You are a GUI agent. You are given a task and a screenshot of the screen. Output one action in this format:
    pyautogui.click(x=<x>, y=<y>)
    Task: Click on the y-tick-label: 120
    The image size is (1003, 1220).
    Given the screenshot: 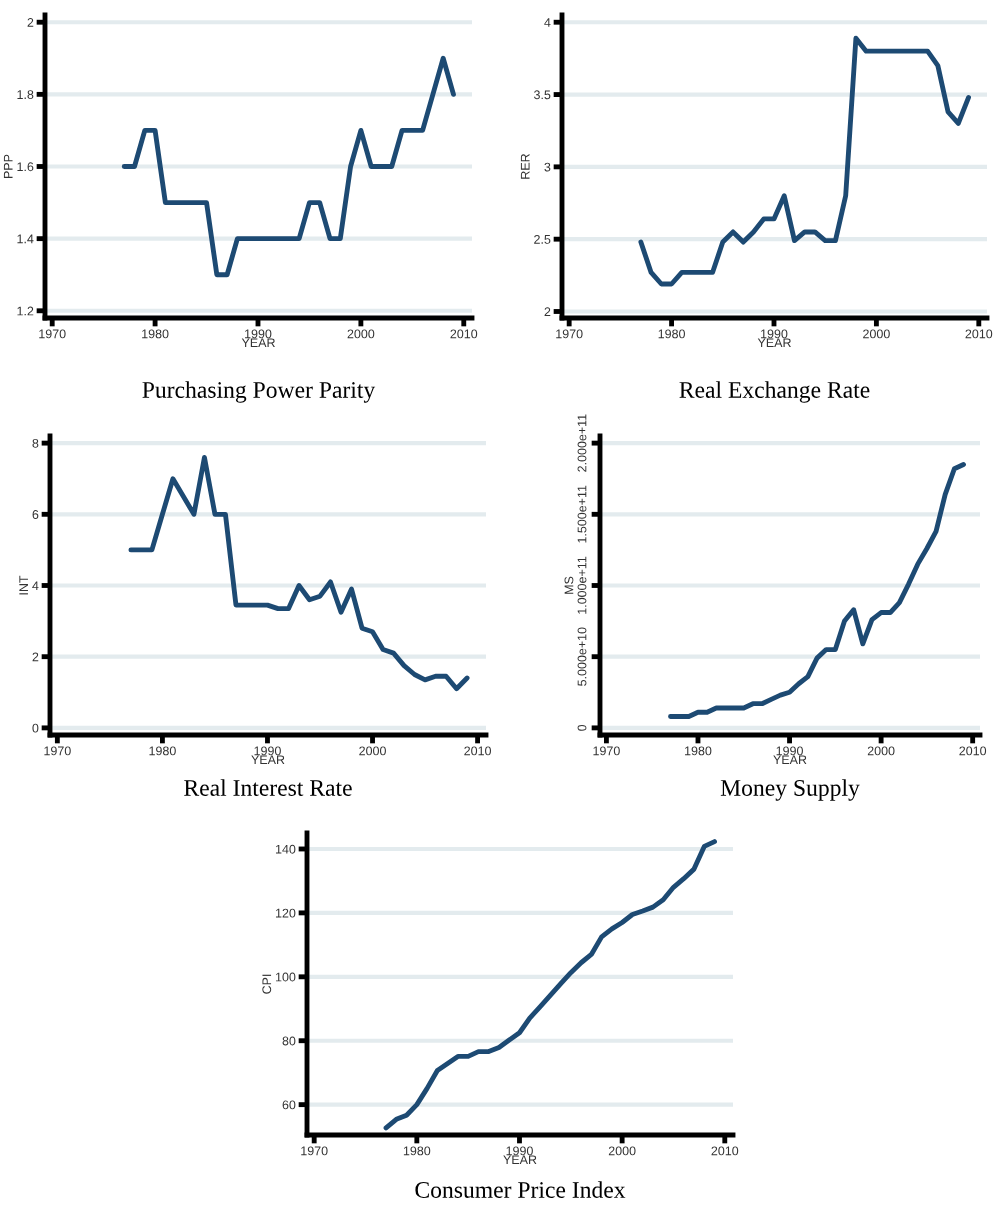 What is the action you would take?
    pyautogui.click(x=285, y=913)
    